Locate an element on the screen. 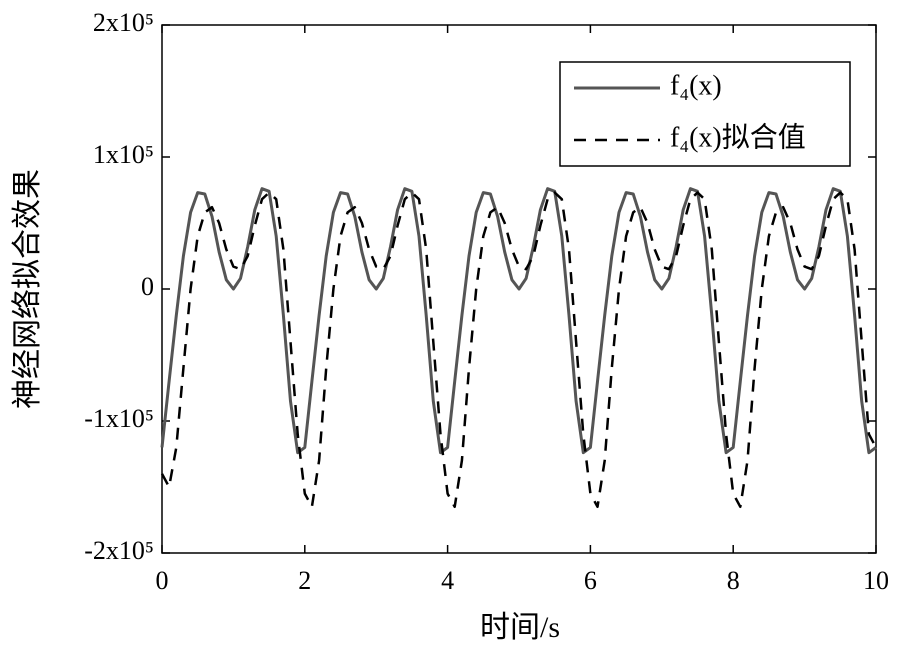 This screenshot has width=900, height=651. x-axis-label: 时间/s is located at coordinates (520, 627).